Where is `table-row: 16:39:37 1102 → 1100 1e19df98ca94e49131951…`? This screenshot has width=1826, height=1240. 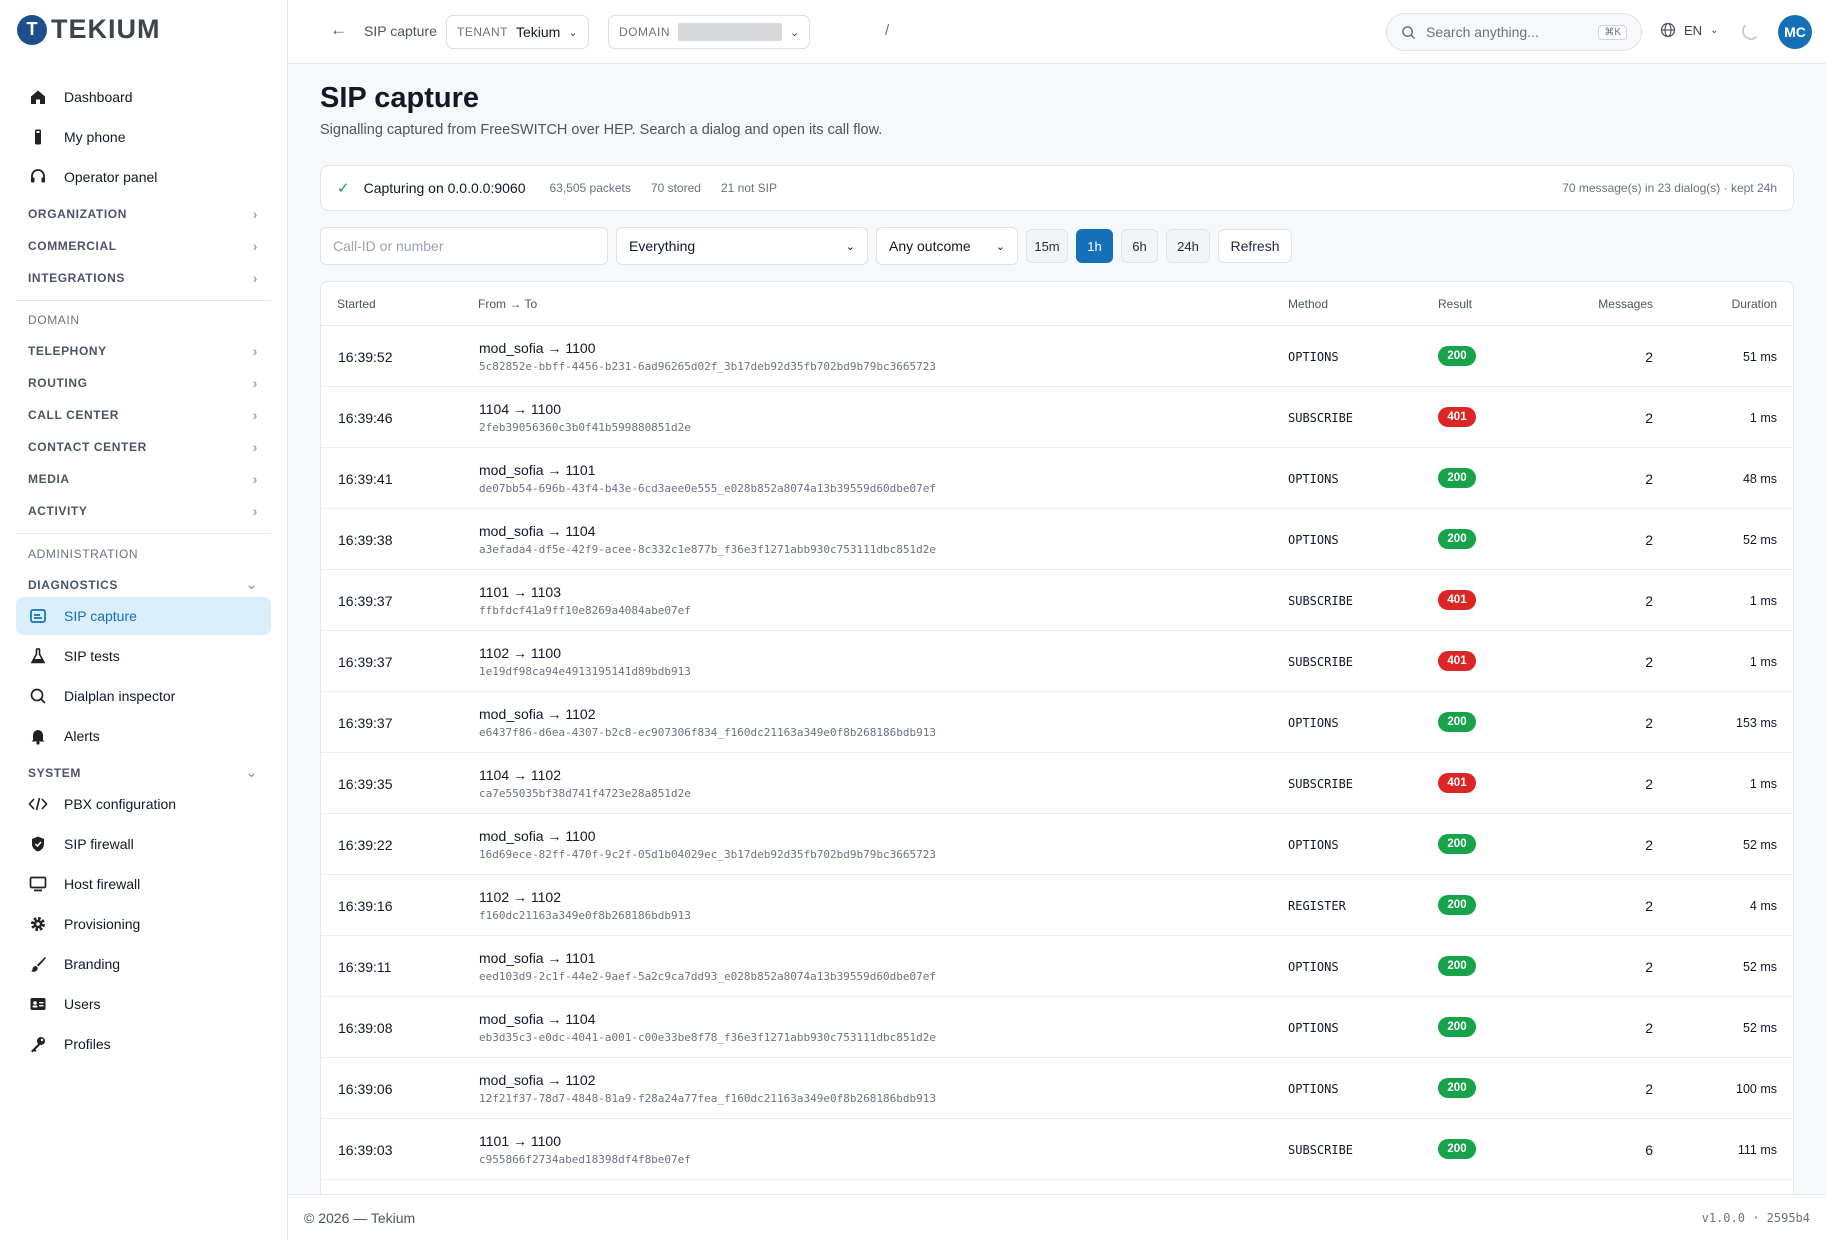
table-row: 16:39:37 1102 → 1100 1e19df98ca94e49131951… is located at coordinates (1057, 661).